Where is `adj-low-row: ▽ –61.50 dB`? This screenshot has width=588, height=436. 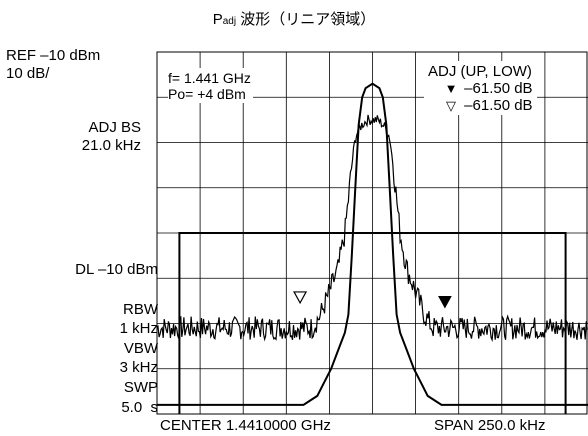 adj-low-row: ▽ –61.50 dB is located at coordinates (480, 105).